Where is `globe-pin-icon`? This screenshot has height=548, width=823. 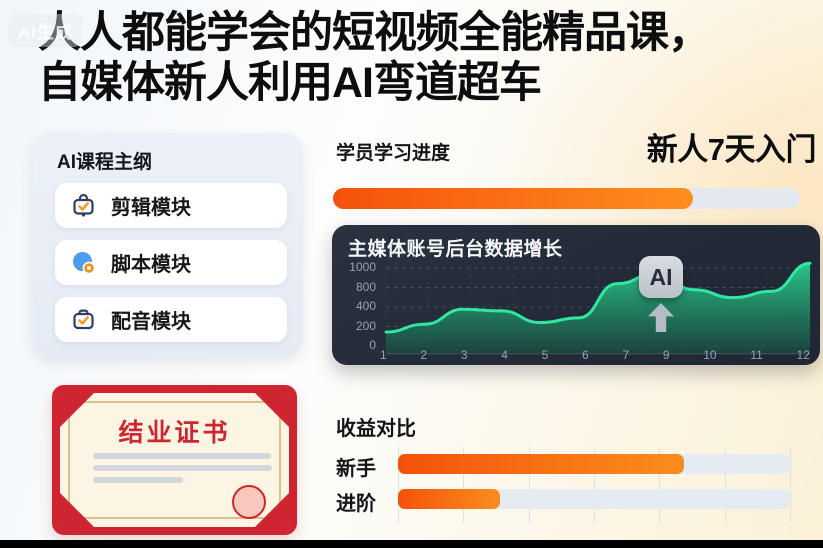
globe-pin-icon is located at coordinates (83, 262).